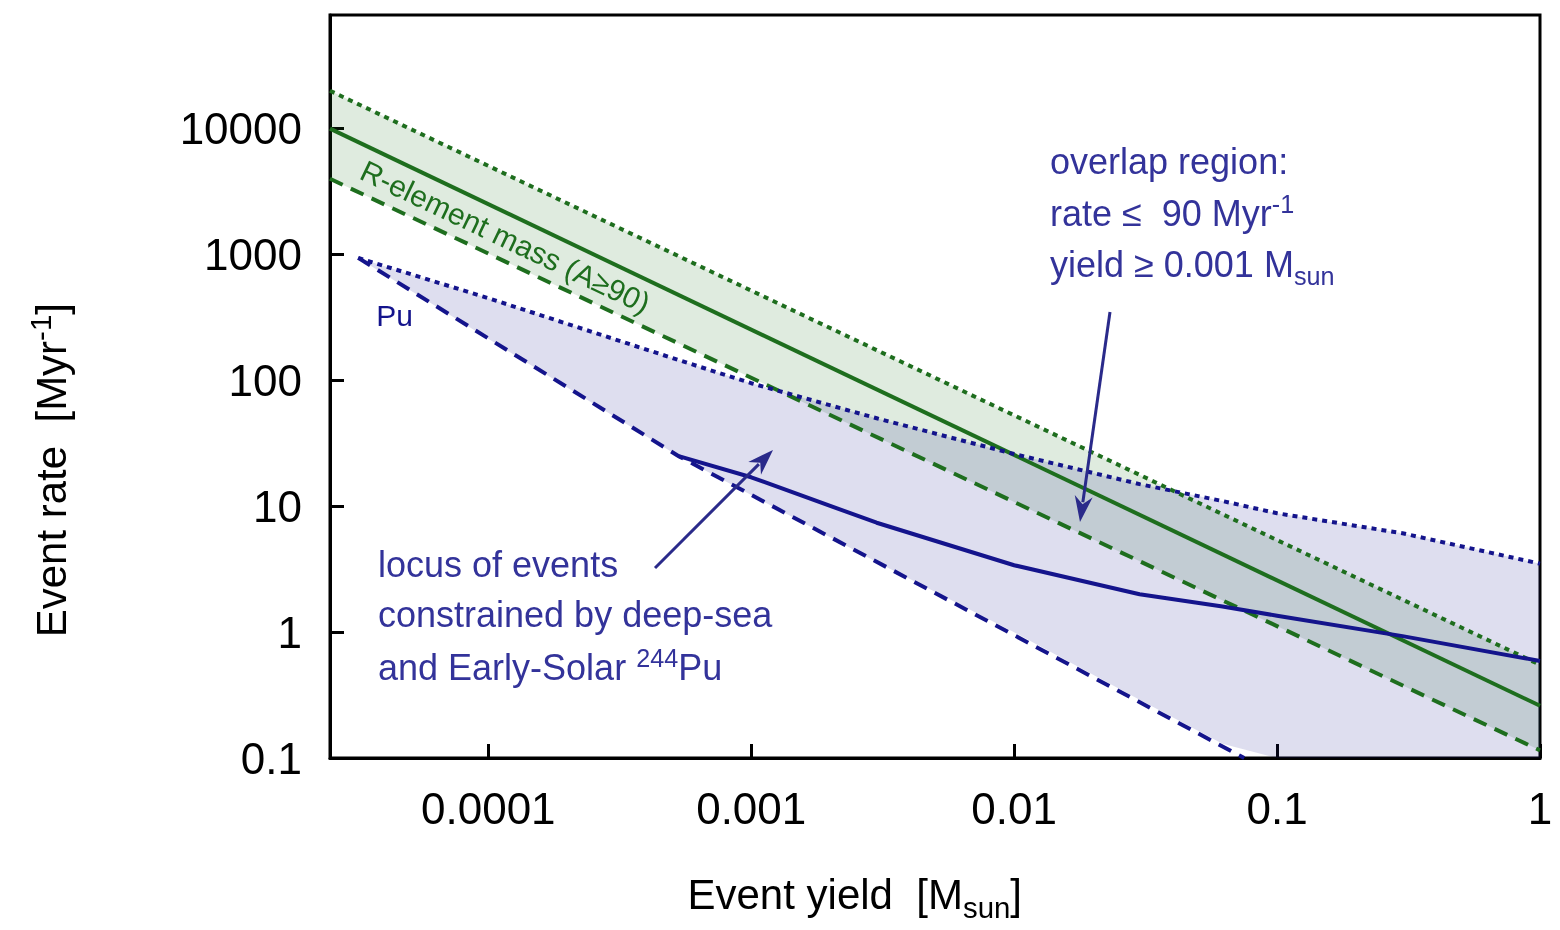 The image size is (1560, 930). Describe the element at coordinates (265, 380) in the screenshot. I see `y-tick-label: 100` at that location.